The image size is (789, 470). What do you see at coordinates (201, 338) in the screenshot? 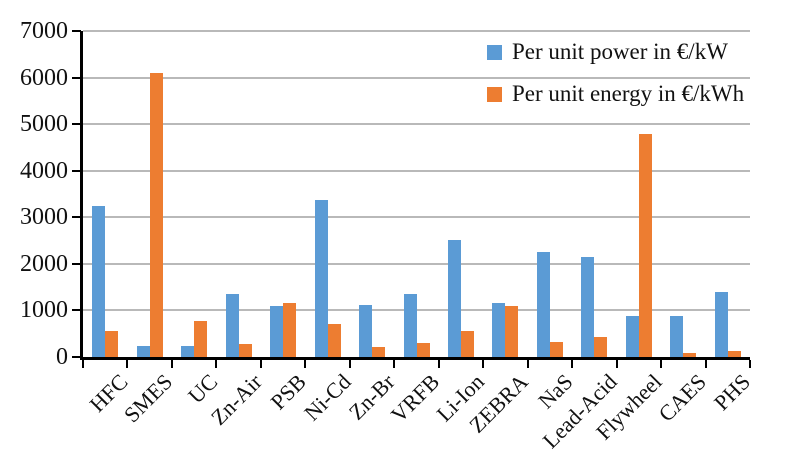
I see `bar-energy-UC` at bounding box center [201, 338].